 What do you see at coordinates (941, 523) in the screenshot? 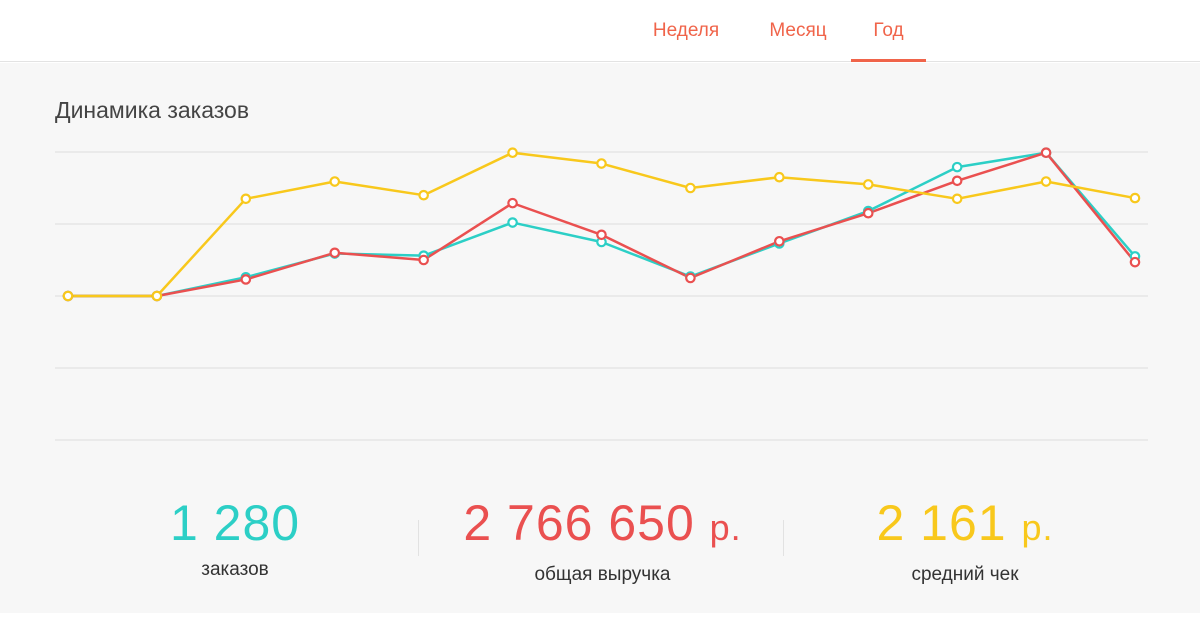
I see `average-value: 2 161` at bounding box center [941, 523].